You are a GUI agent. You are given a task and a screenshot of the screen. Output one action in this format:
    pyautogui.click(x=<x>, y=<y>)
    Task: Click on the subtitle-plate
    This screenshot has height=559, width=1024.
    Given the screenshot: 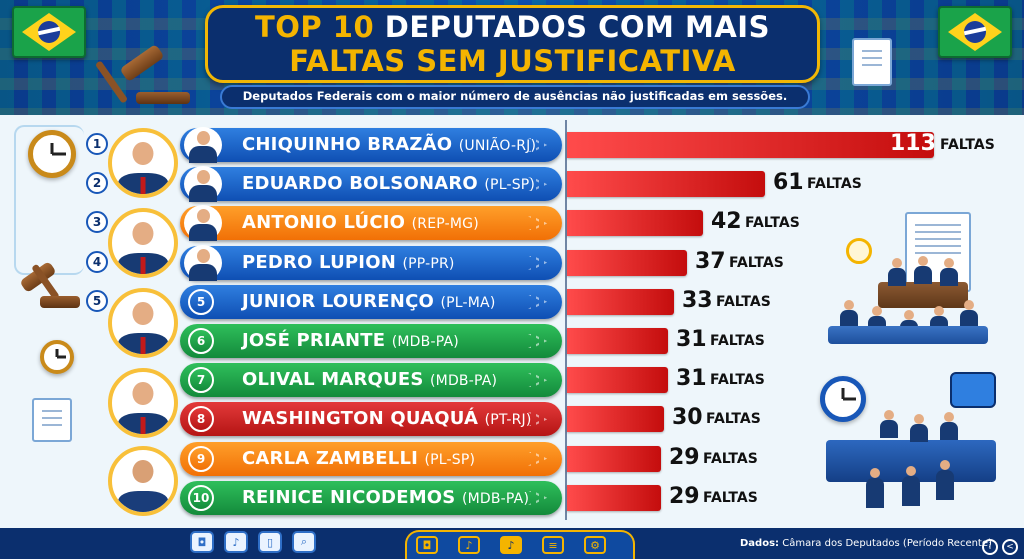 What is the action you would take?
    pyautogui.click(x=515, y=97)
    